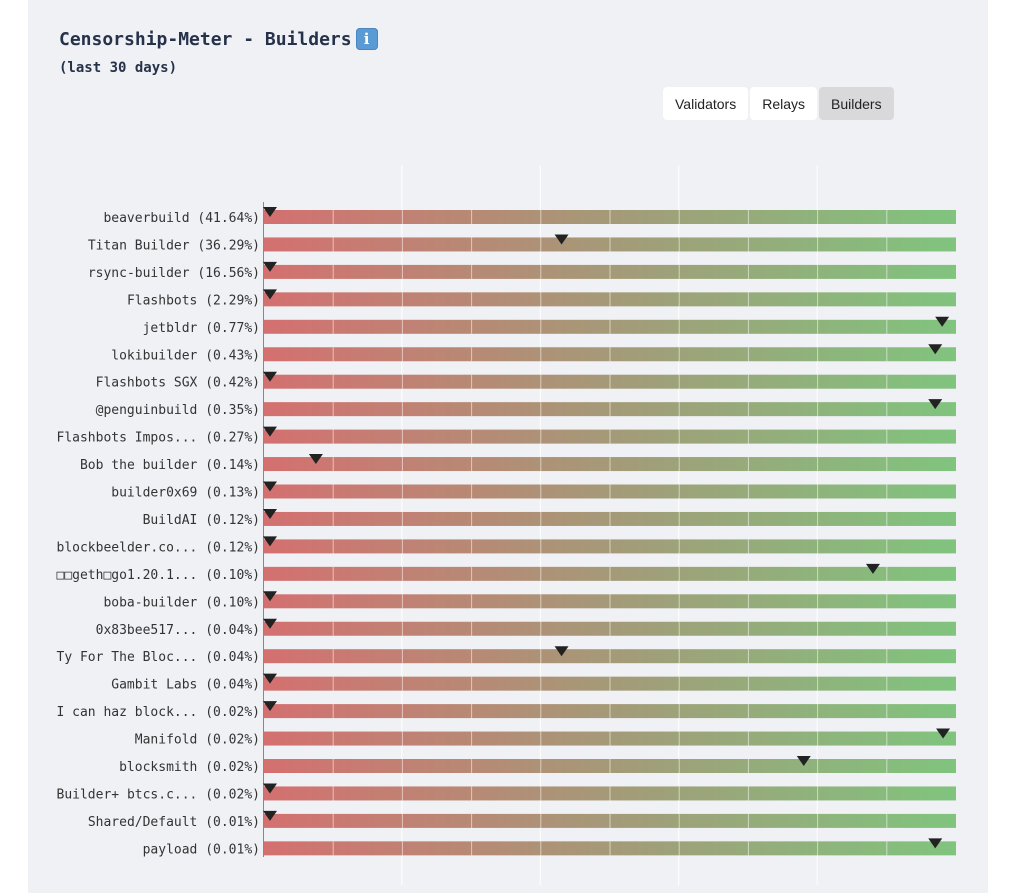 Image resolution: width=1017 pixels, height=893 pixels. Describe the element at coordinates (526, 628) in the screenshot. I see `chart-row: 0x83bee517... (0.04%)` at that location.